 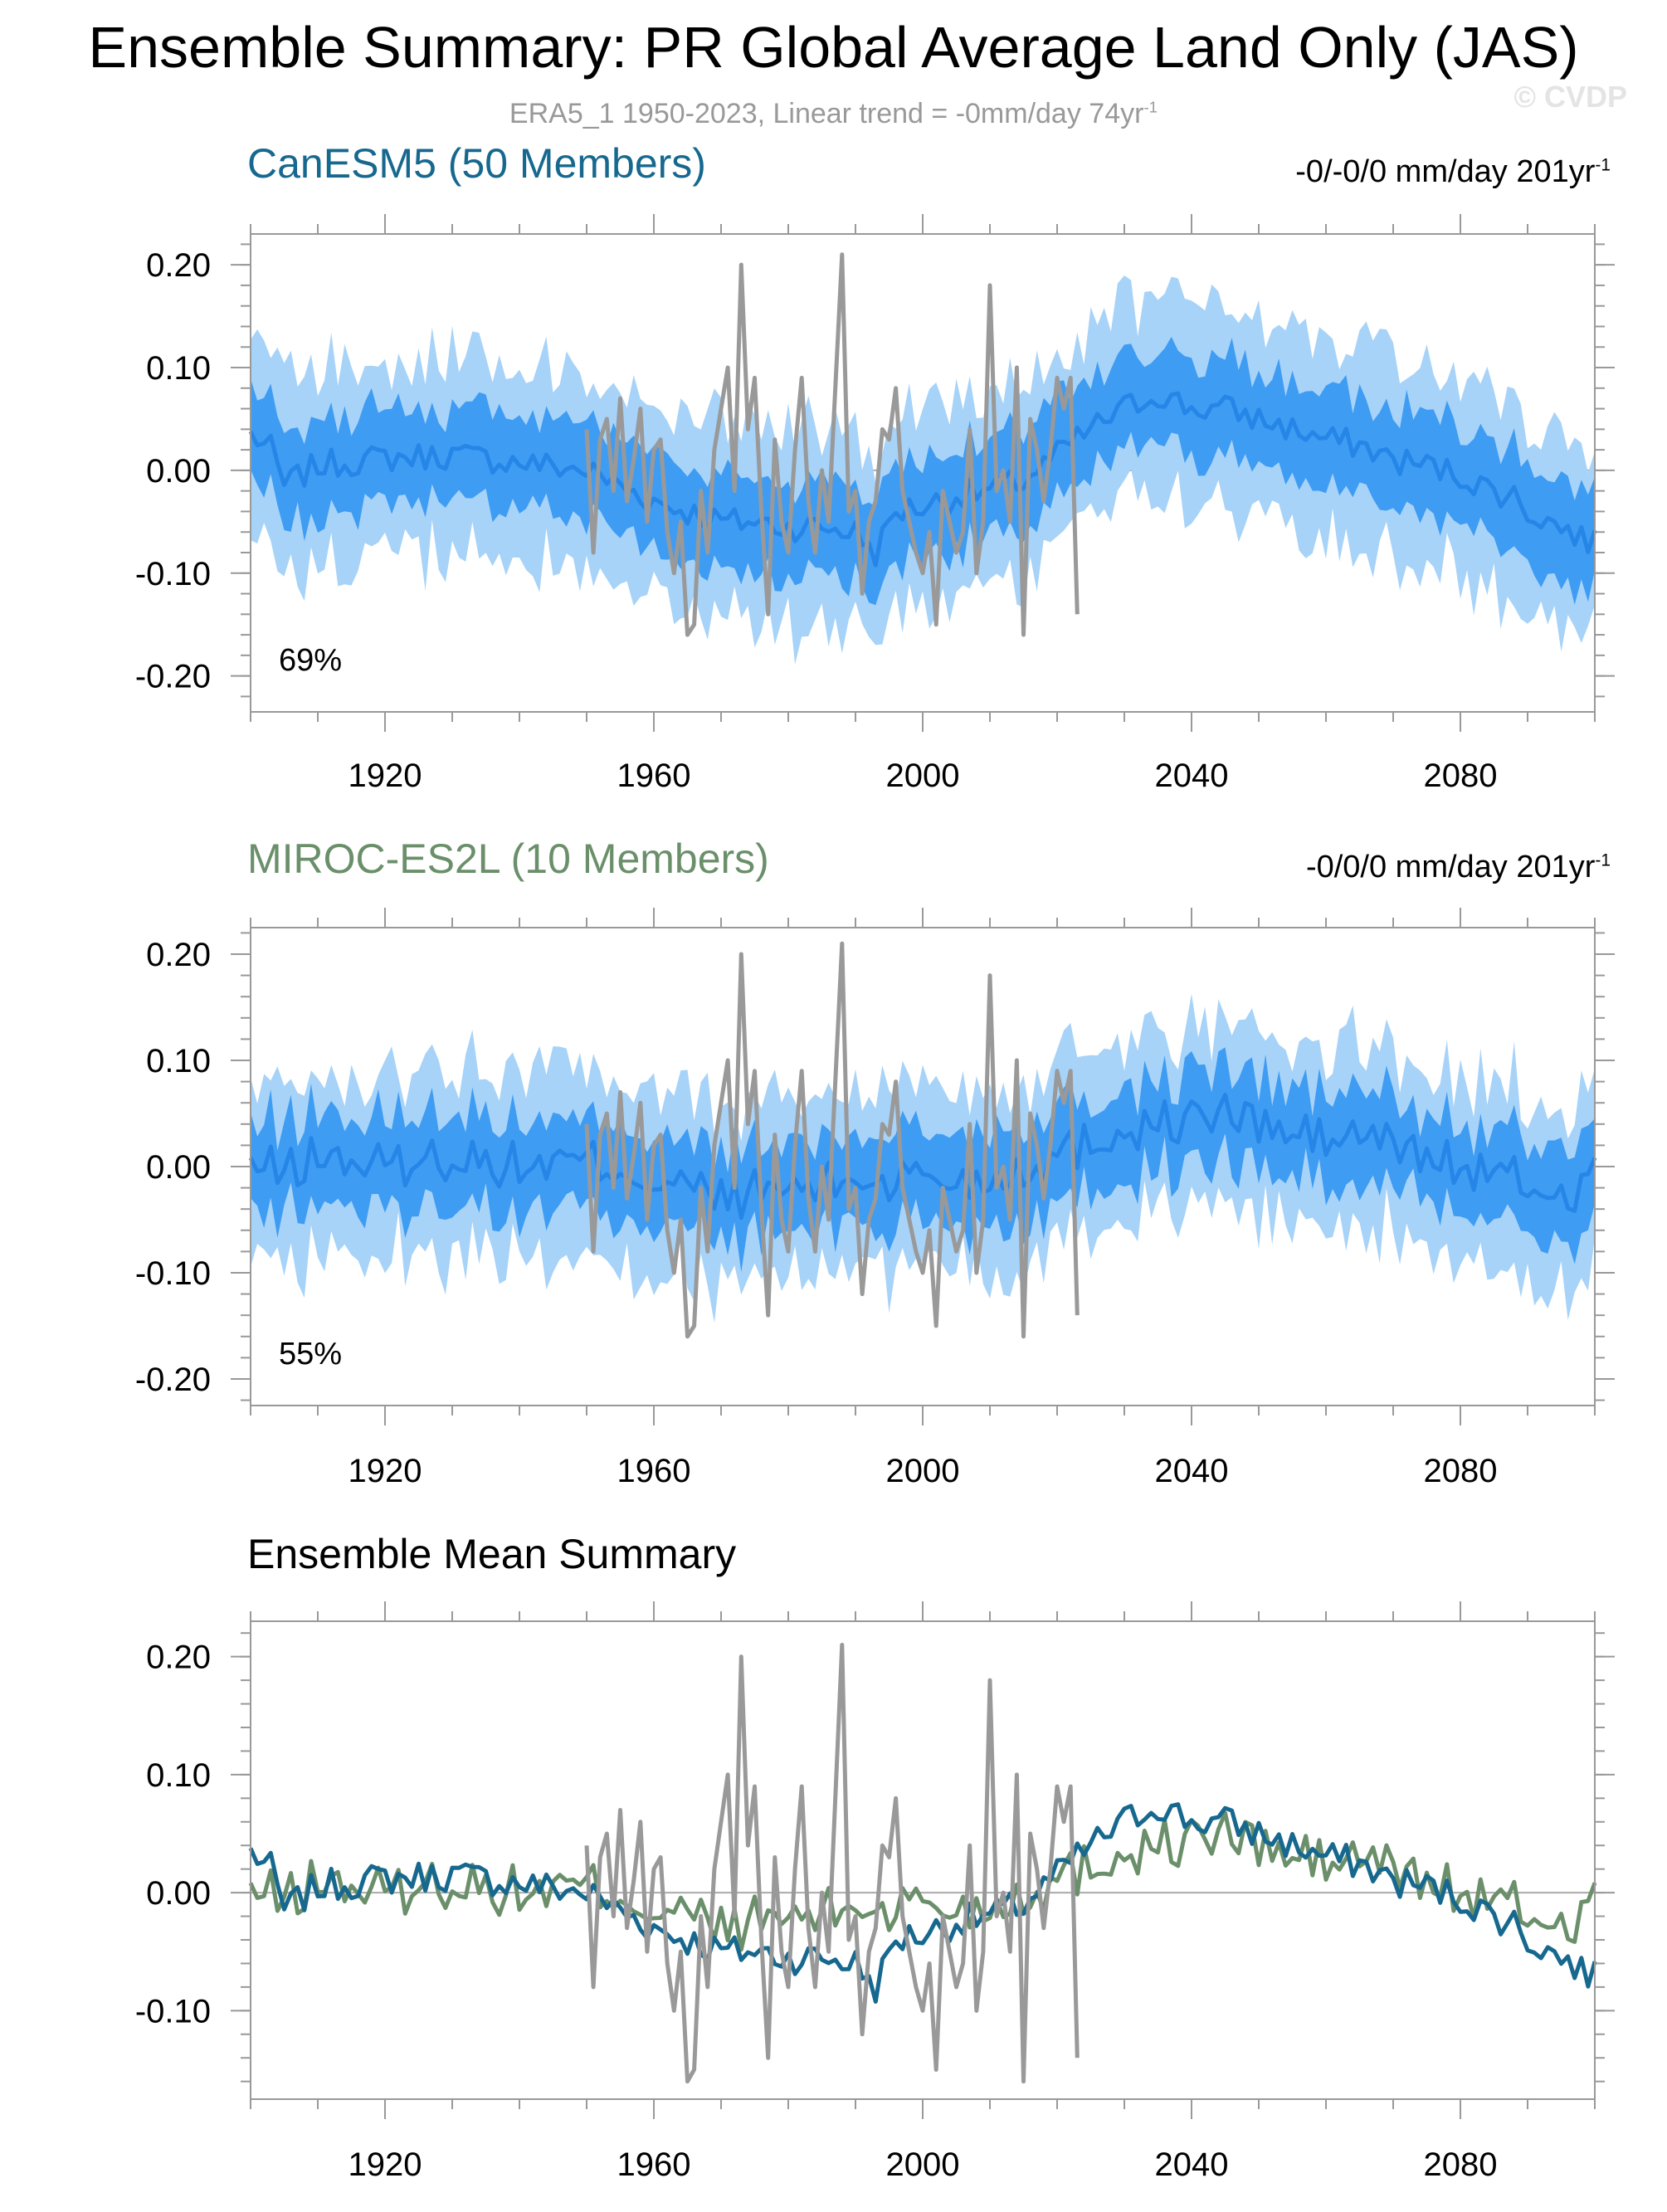 I want to click on panel-2-trend-text: -0/0/0 mm/day 201yr, so click(x=1450, y=867).